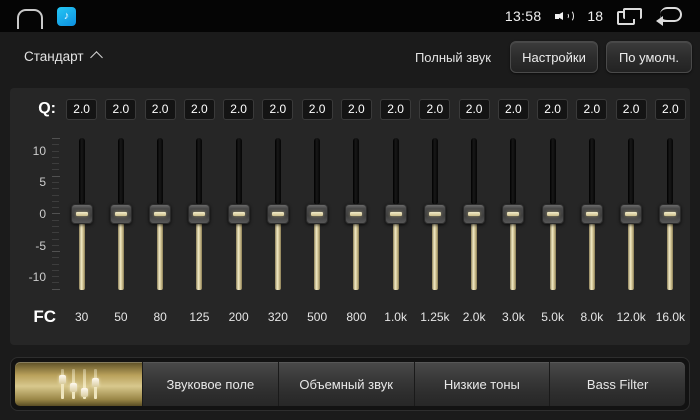  Describe the element at coordinates (523, 16) in the screenshot. I see `clock-label: 13:58` at that location.